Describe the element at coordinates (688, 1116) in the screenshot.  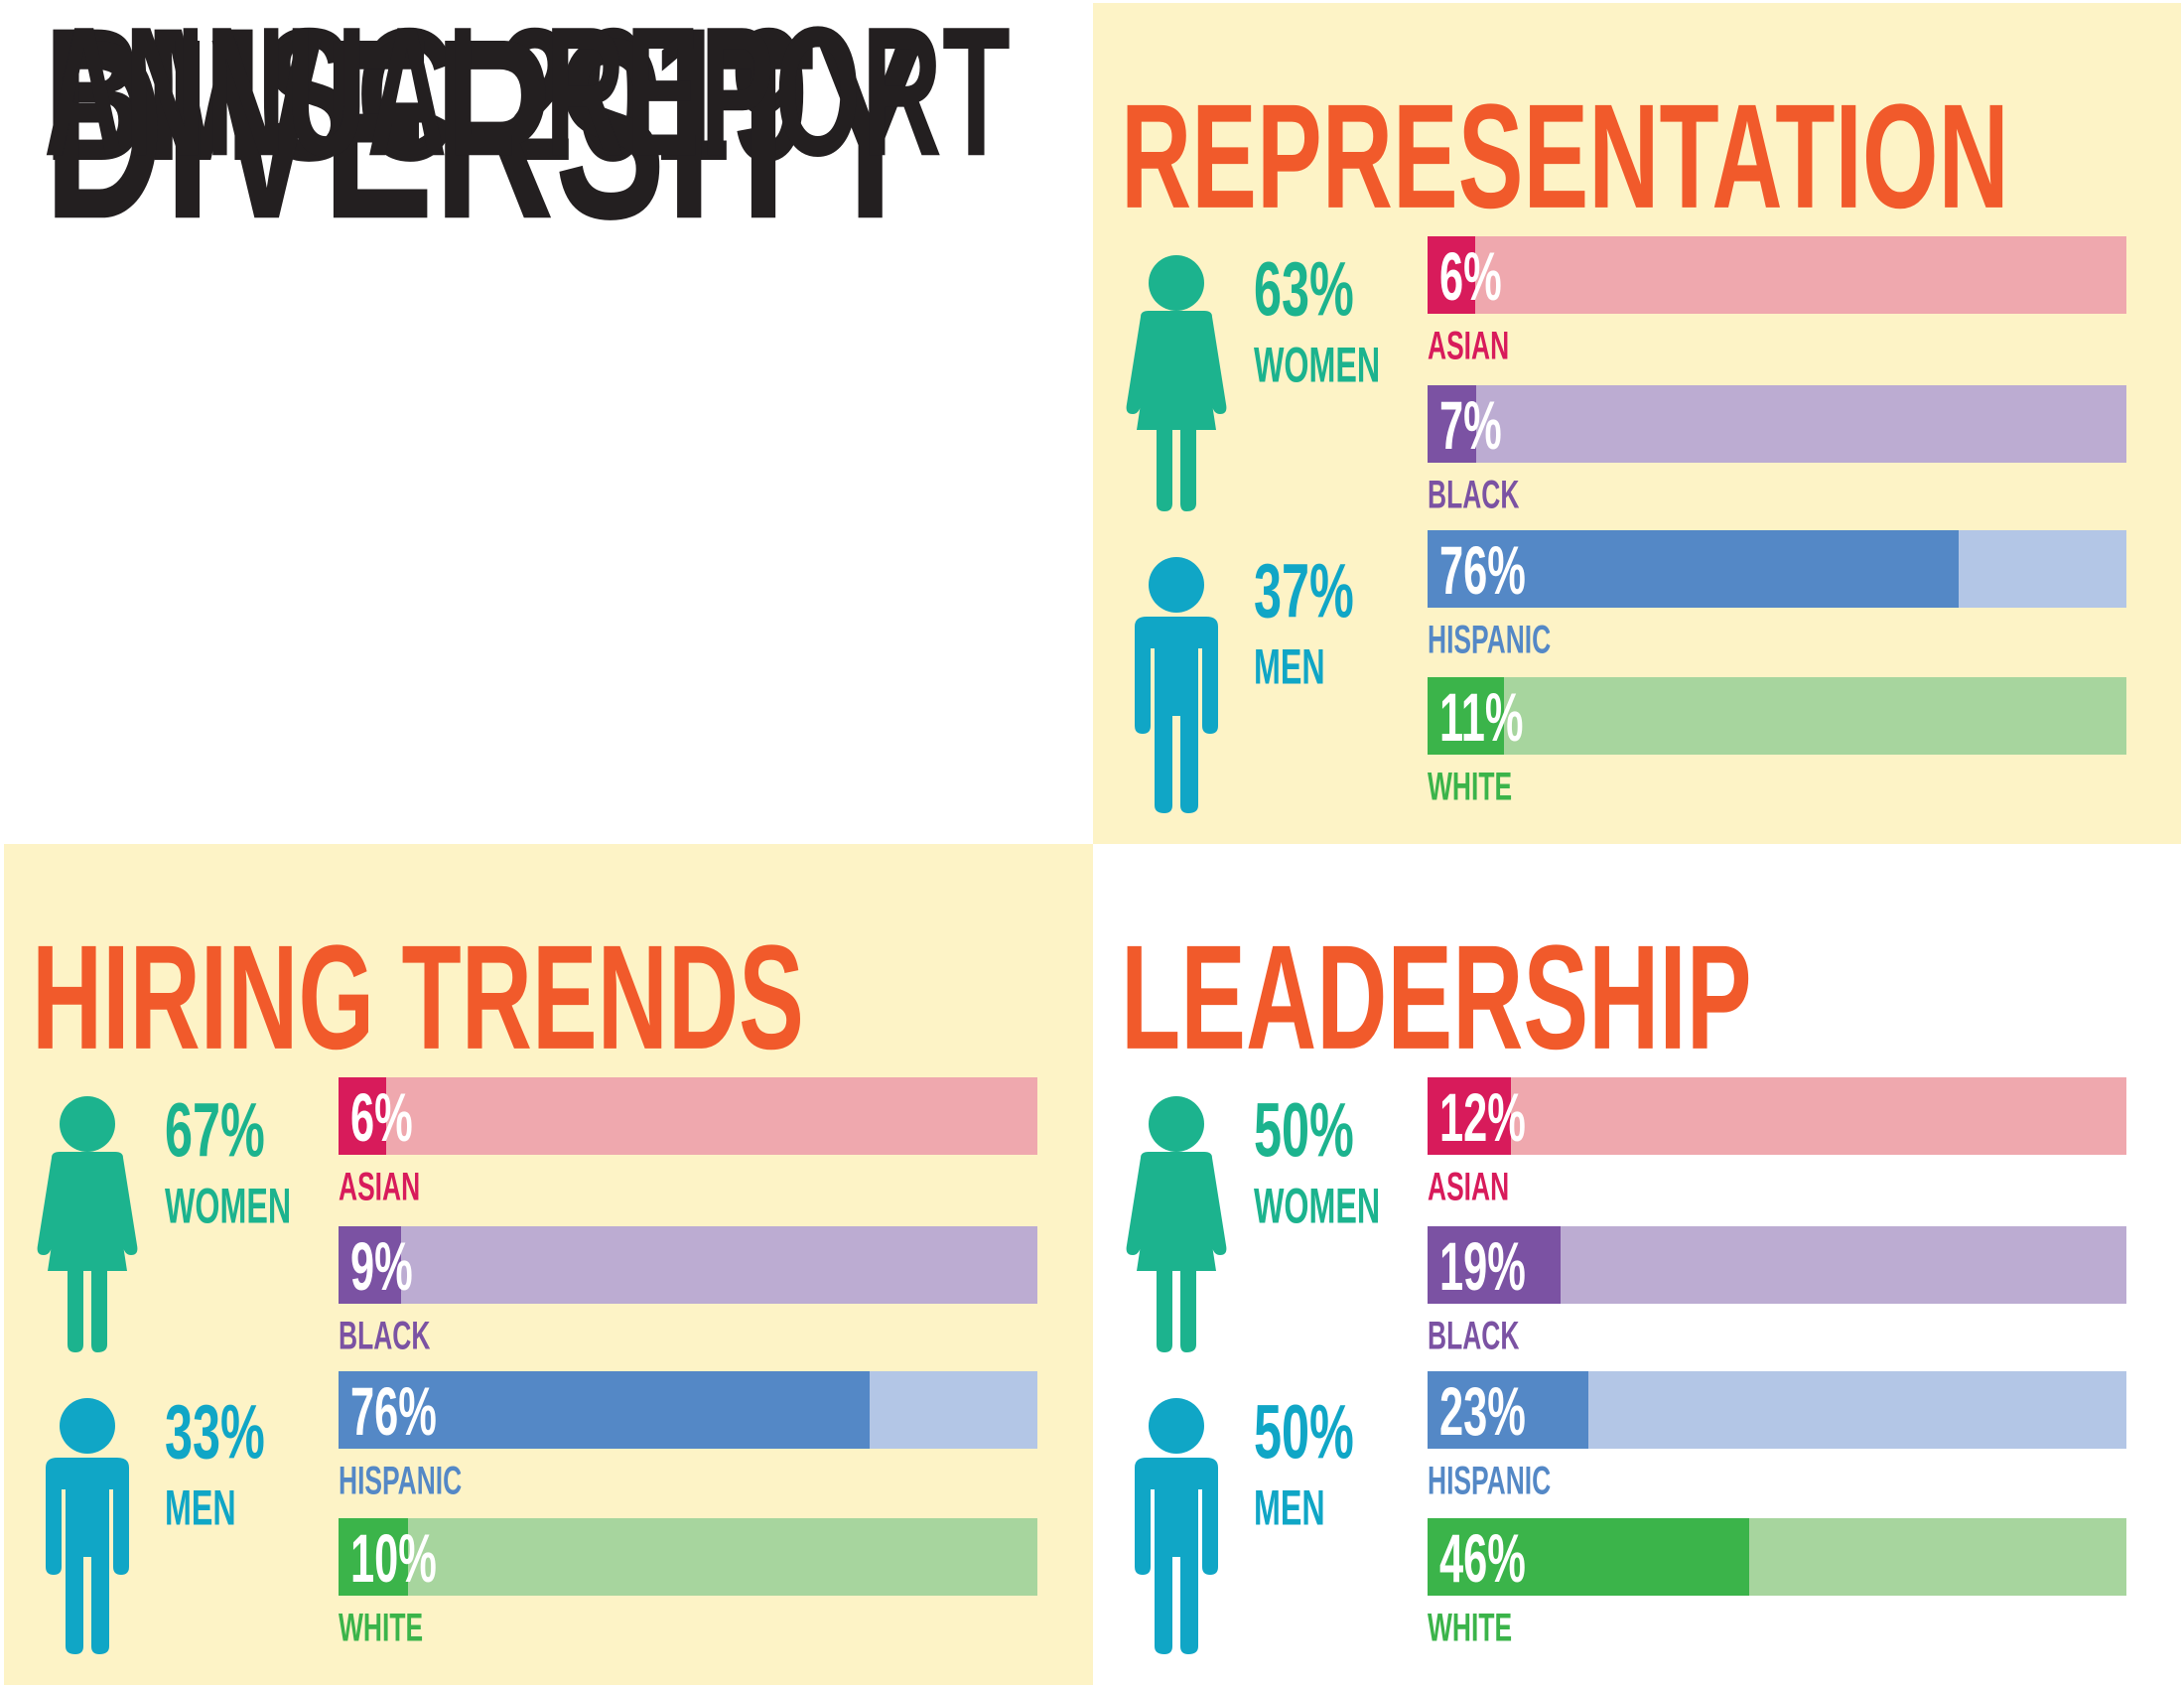
I see `bar-asian: 6%` at that location.